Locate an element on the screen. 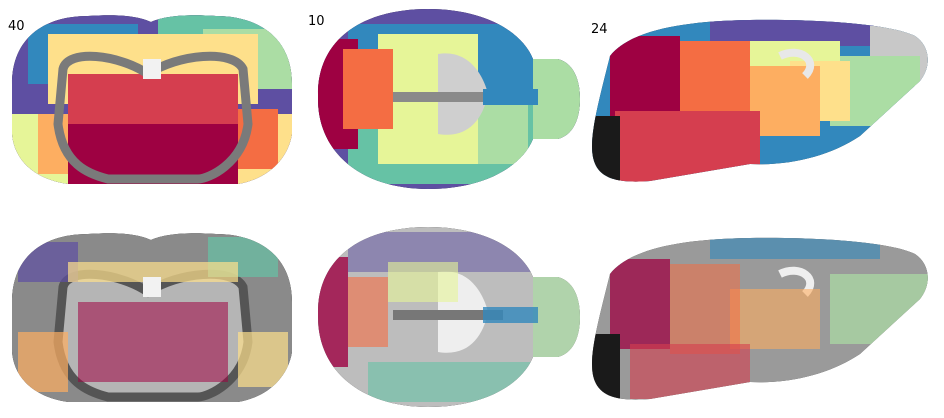 The width and height of the screenshot is (944, 418). coronal-brain-image is located at coordinates (152, 99).